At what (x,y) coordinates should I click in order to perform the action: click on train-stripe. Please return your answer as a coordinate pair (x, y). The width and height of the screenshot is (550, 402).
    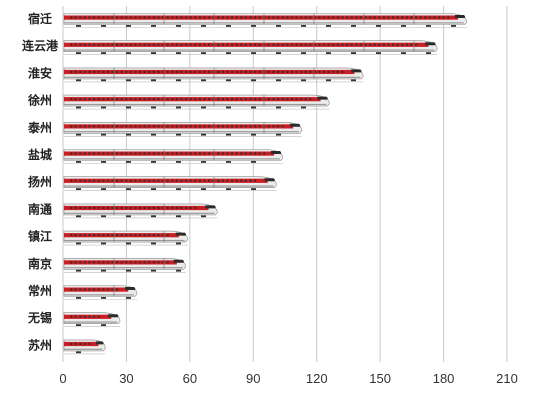
    Looking at the image, I should click on (169, 153).